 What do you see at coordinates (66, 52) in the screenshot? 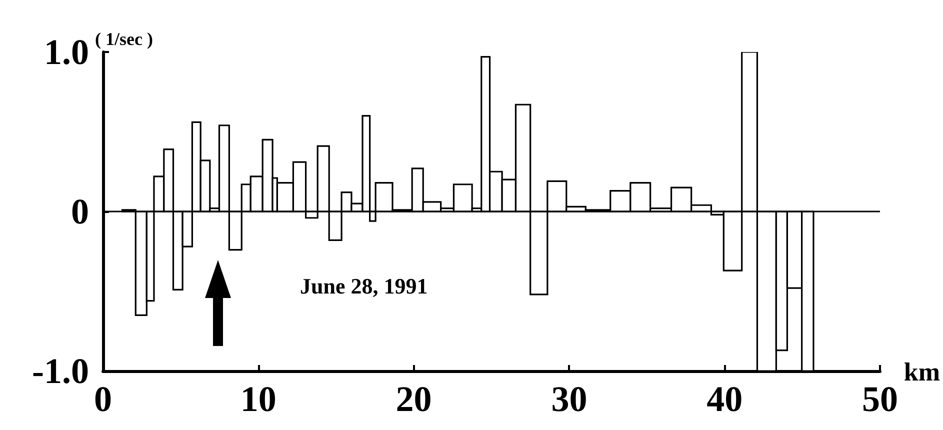
I see `y-tick-label: 1.0` at bounding box center [66, 52].